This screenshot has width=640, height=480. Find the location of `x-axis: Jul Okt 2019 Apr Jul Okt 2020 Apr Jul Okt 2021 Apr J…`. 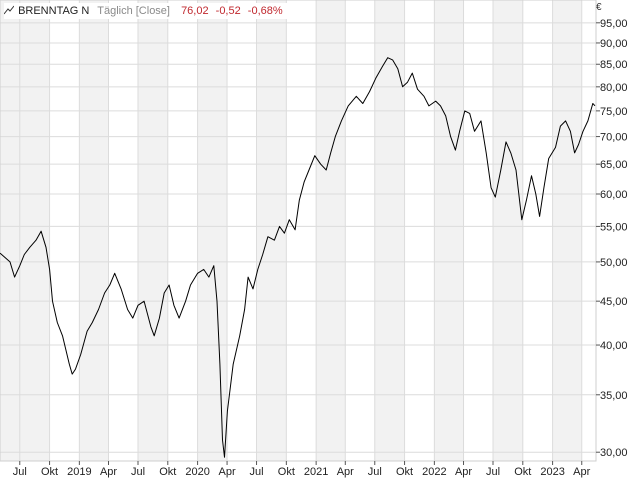

x-axis: Jul Okt 2019 Apr Jul Okt 2020 Apr Jul Okt 2021 Apr J… is located at coordinates (302, 469).